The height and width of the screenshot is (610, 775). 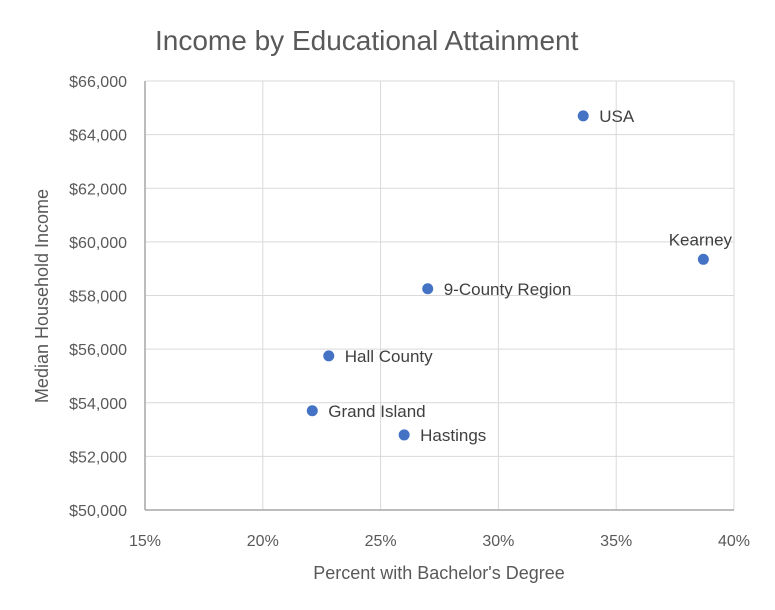 I want to click on x-tick-label: 40%, so click(x=734, y=541).